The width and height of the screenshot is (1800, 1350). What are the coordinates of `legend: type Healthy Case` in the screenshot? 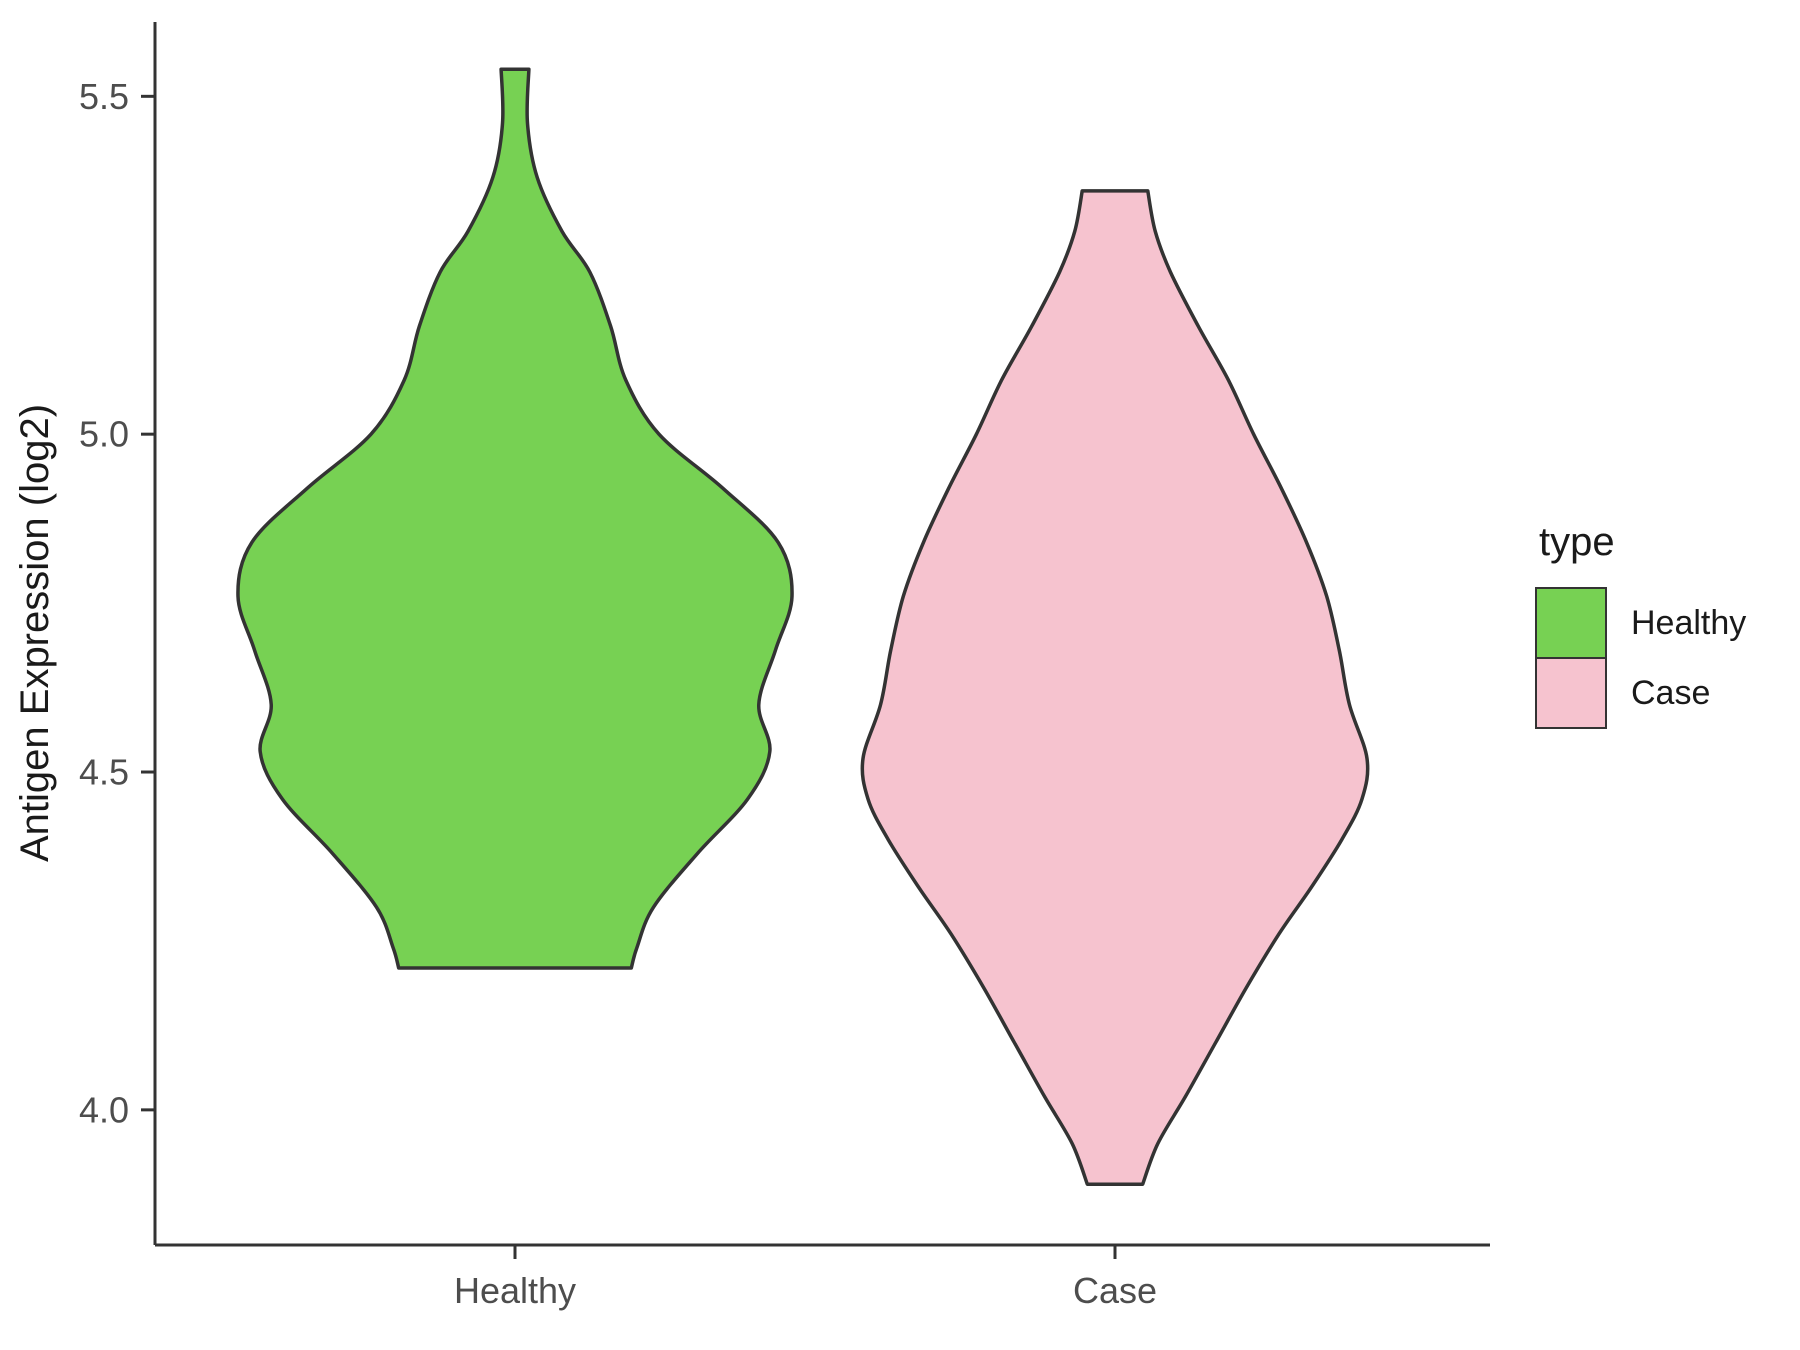 It's located at (1640, 624).